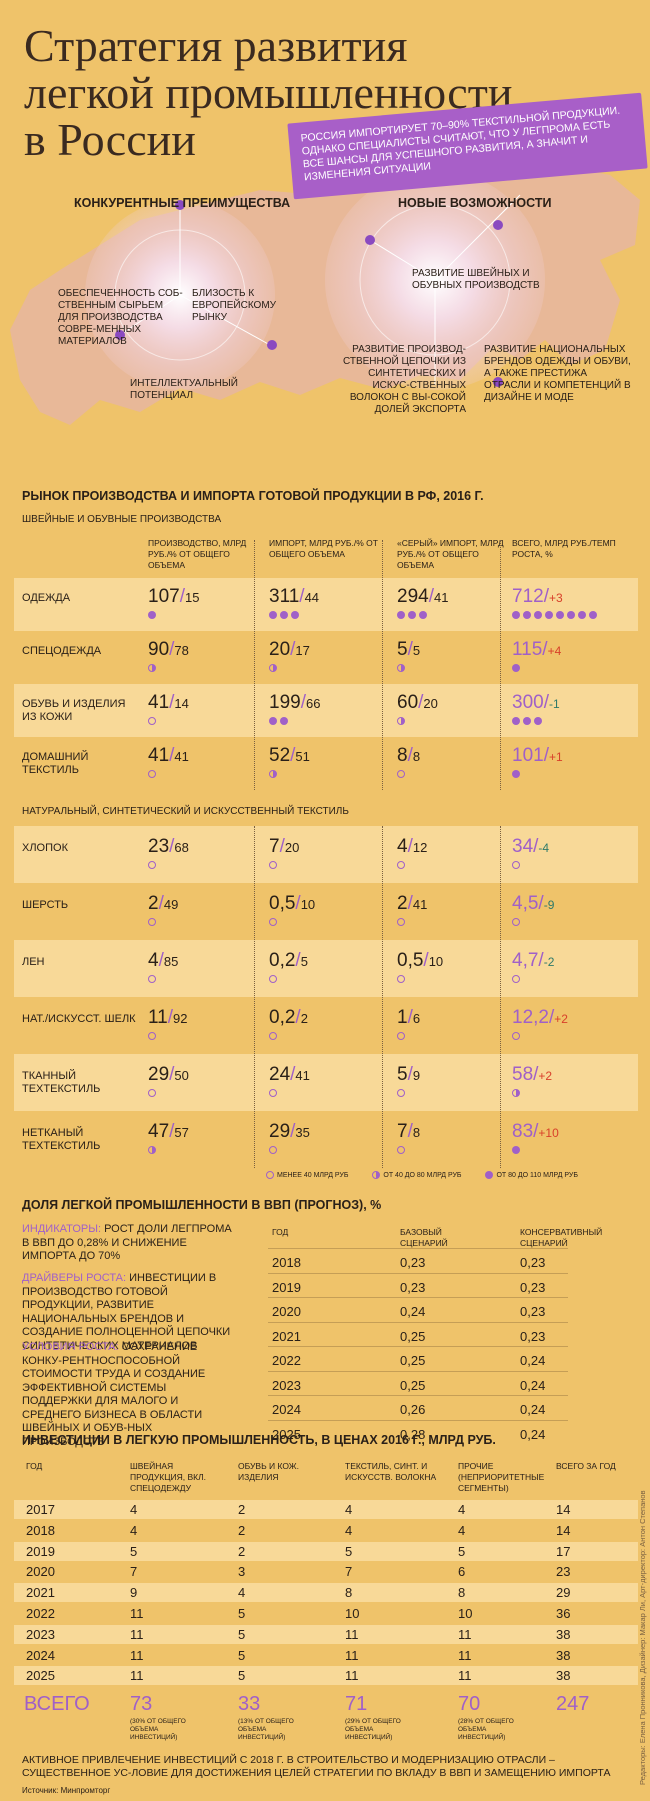 This screenshot has height=1801, width=650. I want to click on value-cell: 1/6, so click(408, 1025).